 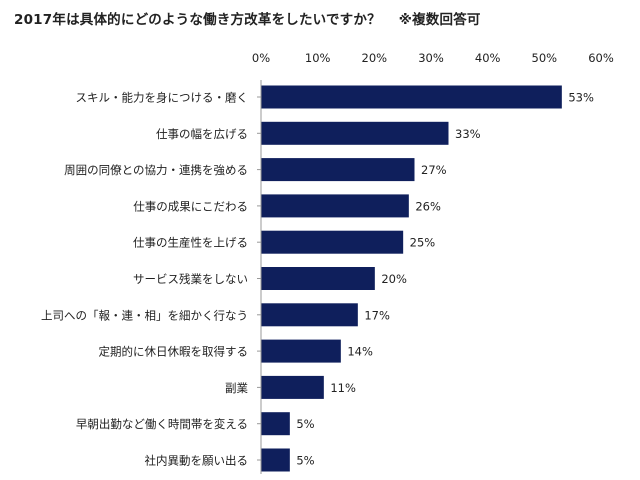 I want to click on value-label: 27%, so click(x=434, y=170).